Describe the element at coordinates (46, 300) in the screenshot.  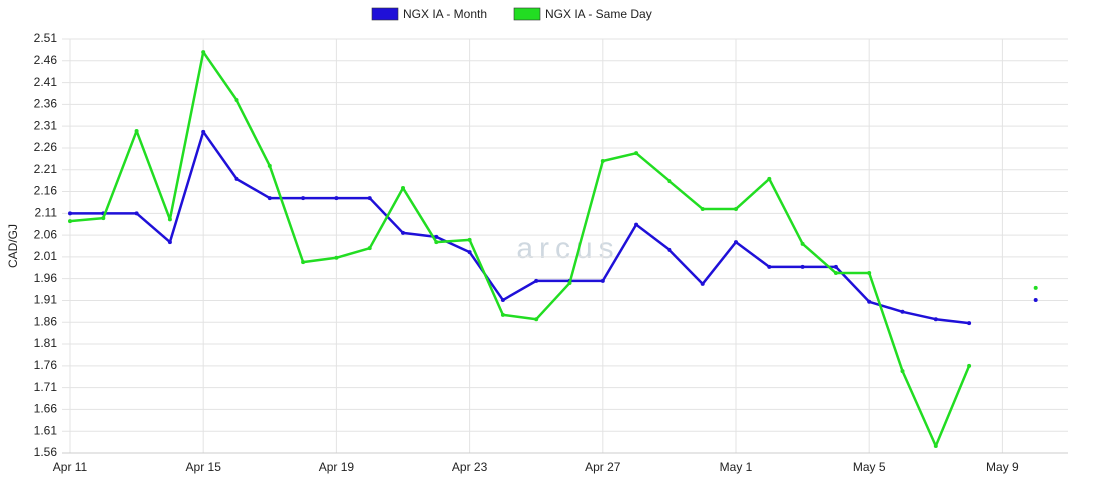
I see `y-tick-label: 1.91` at that location.